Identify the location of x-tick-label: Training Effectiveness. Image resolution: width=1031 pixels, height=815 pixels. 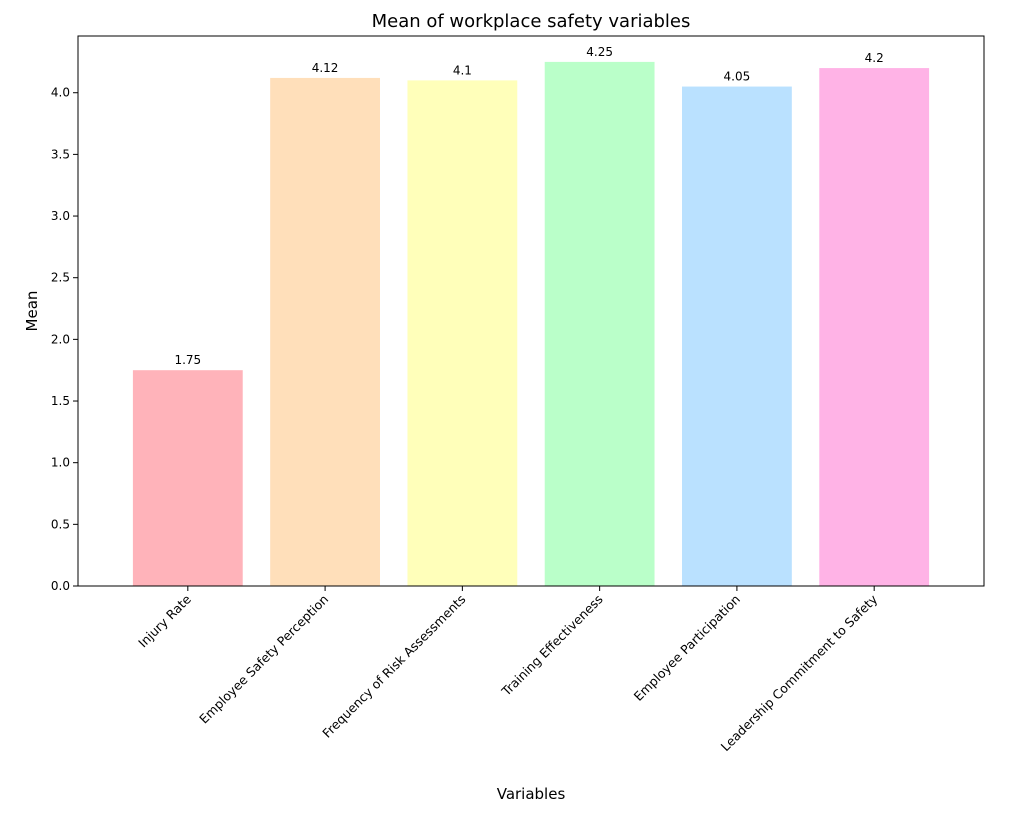
(552, 646).